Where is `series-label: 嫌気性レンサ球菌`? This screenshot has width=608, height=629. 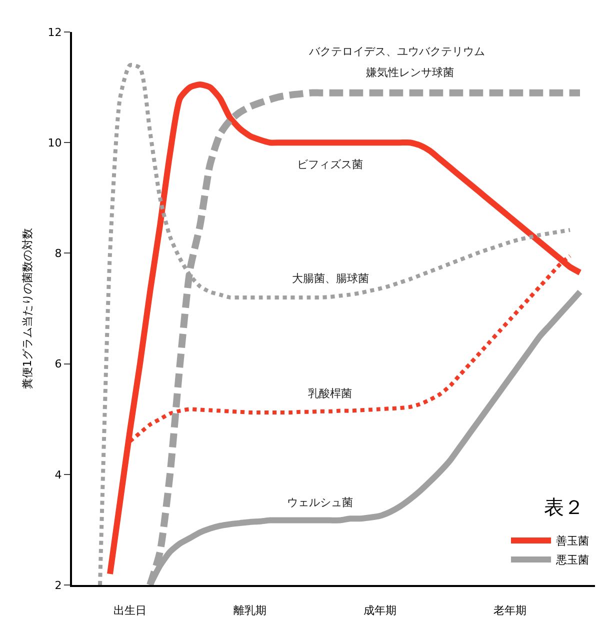
series-label: 嫌気性レンサ球菌 is located at coordinates (410, 72).